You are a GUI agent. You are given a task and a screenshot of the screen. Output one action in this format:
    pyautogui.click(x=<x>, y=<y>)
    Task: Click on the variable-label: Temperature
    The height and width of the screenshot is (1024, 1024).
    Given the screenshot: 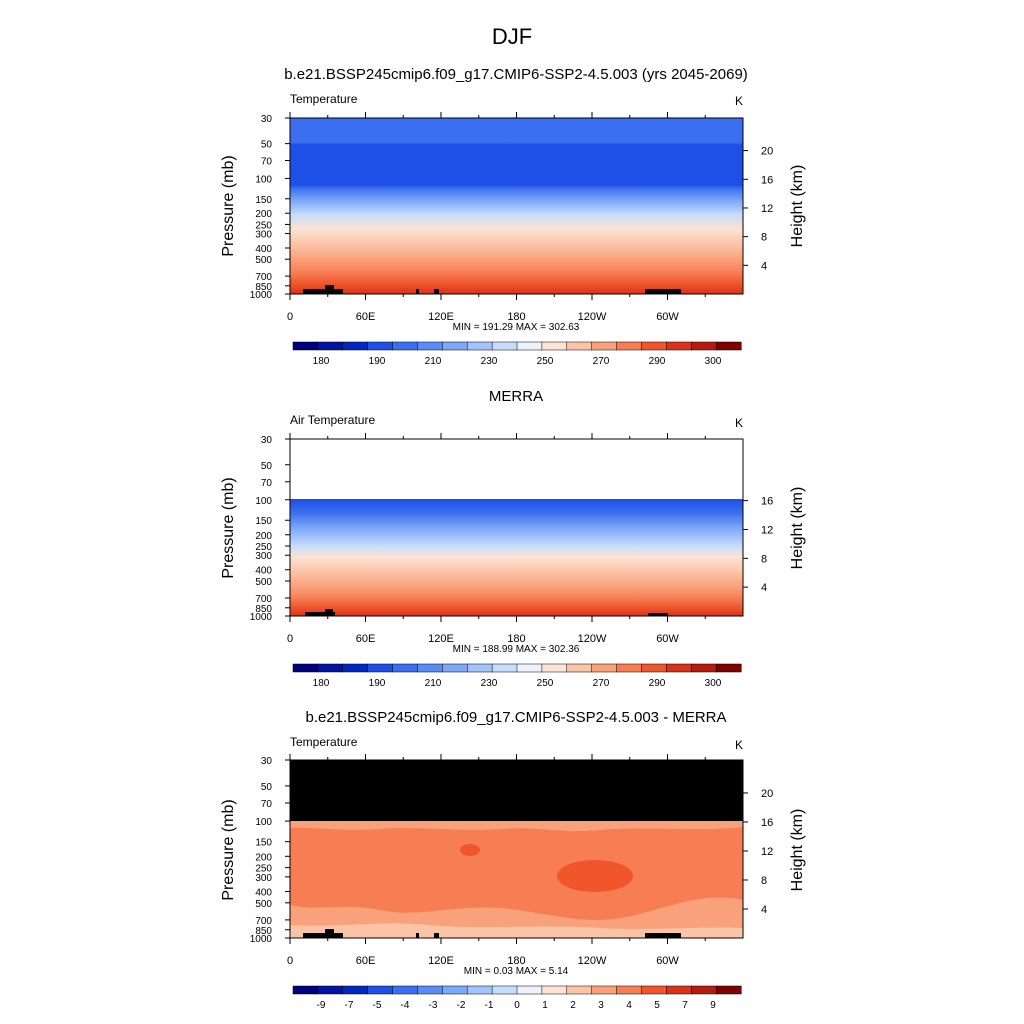 What is the action you would take?
    pyautogui.click(x=324, y=742)
    